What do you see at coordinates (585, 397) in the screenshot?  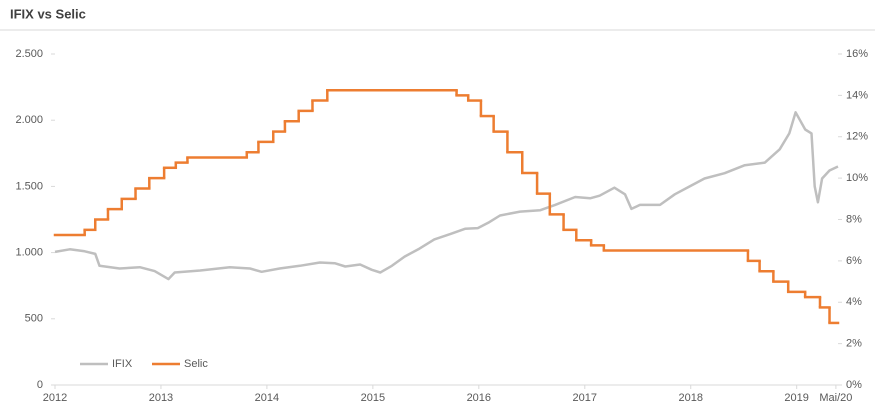 I see `x-tick-label: 2017` at bounding box center [585, 397].